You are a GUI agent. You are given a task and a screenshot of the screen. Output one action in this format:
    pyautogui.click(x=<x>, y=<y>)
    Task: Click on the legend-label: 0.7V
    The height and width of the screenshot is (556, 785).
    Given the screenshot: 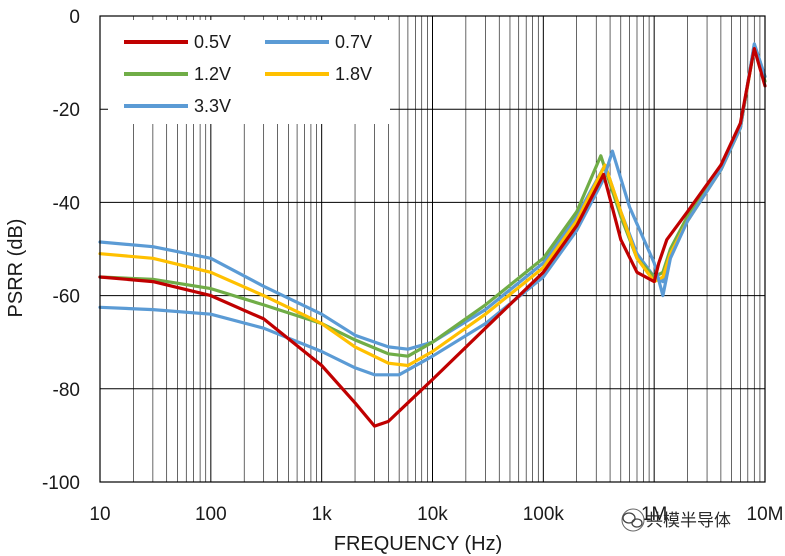 What is the action you would take?
    pyautogui.click(x=353, y=42)
    